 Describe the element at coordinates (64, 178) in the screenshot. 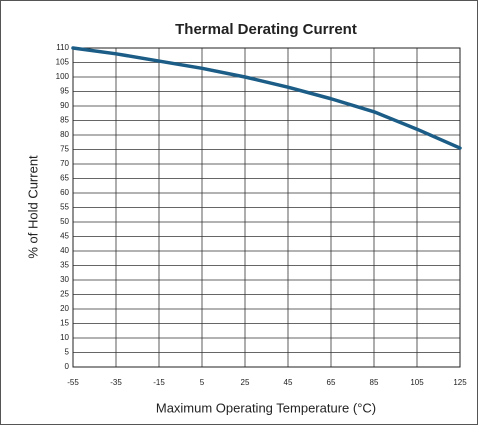

I see `y-tick-label: 65` at that location.